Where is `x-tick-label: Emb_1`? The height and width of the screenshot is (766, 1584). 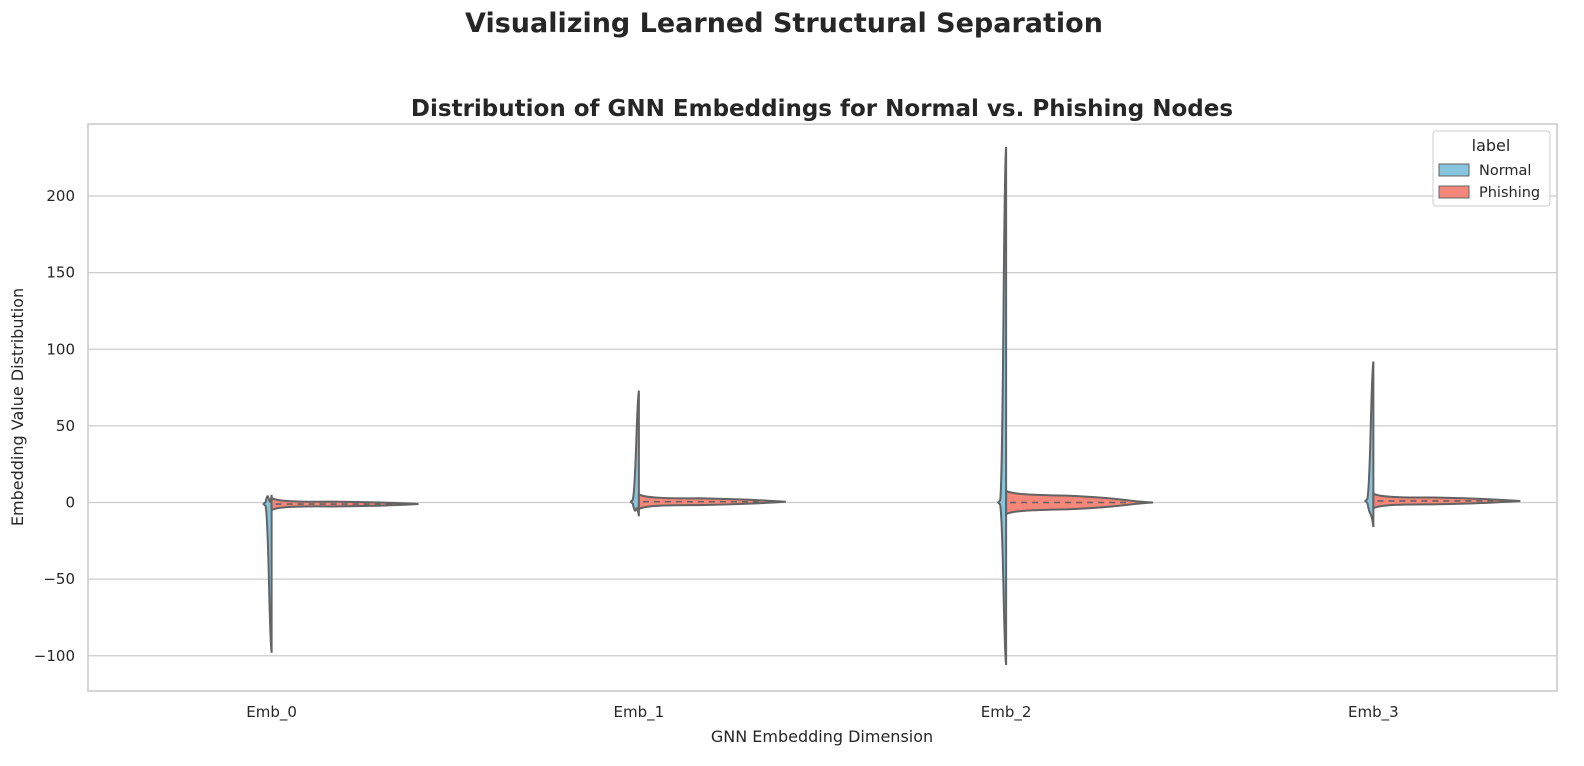 x-tick-label: Emb_1 is located at coordinates (639, 712).